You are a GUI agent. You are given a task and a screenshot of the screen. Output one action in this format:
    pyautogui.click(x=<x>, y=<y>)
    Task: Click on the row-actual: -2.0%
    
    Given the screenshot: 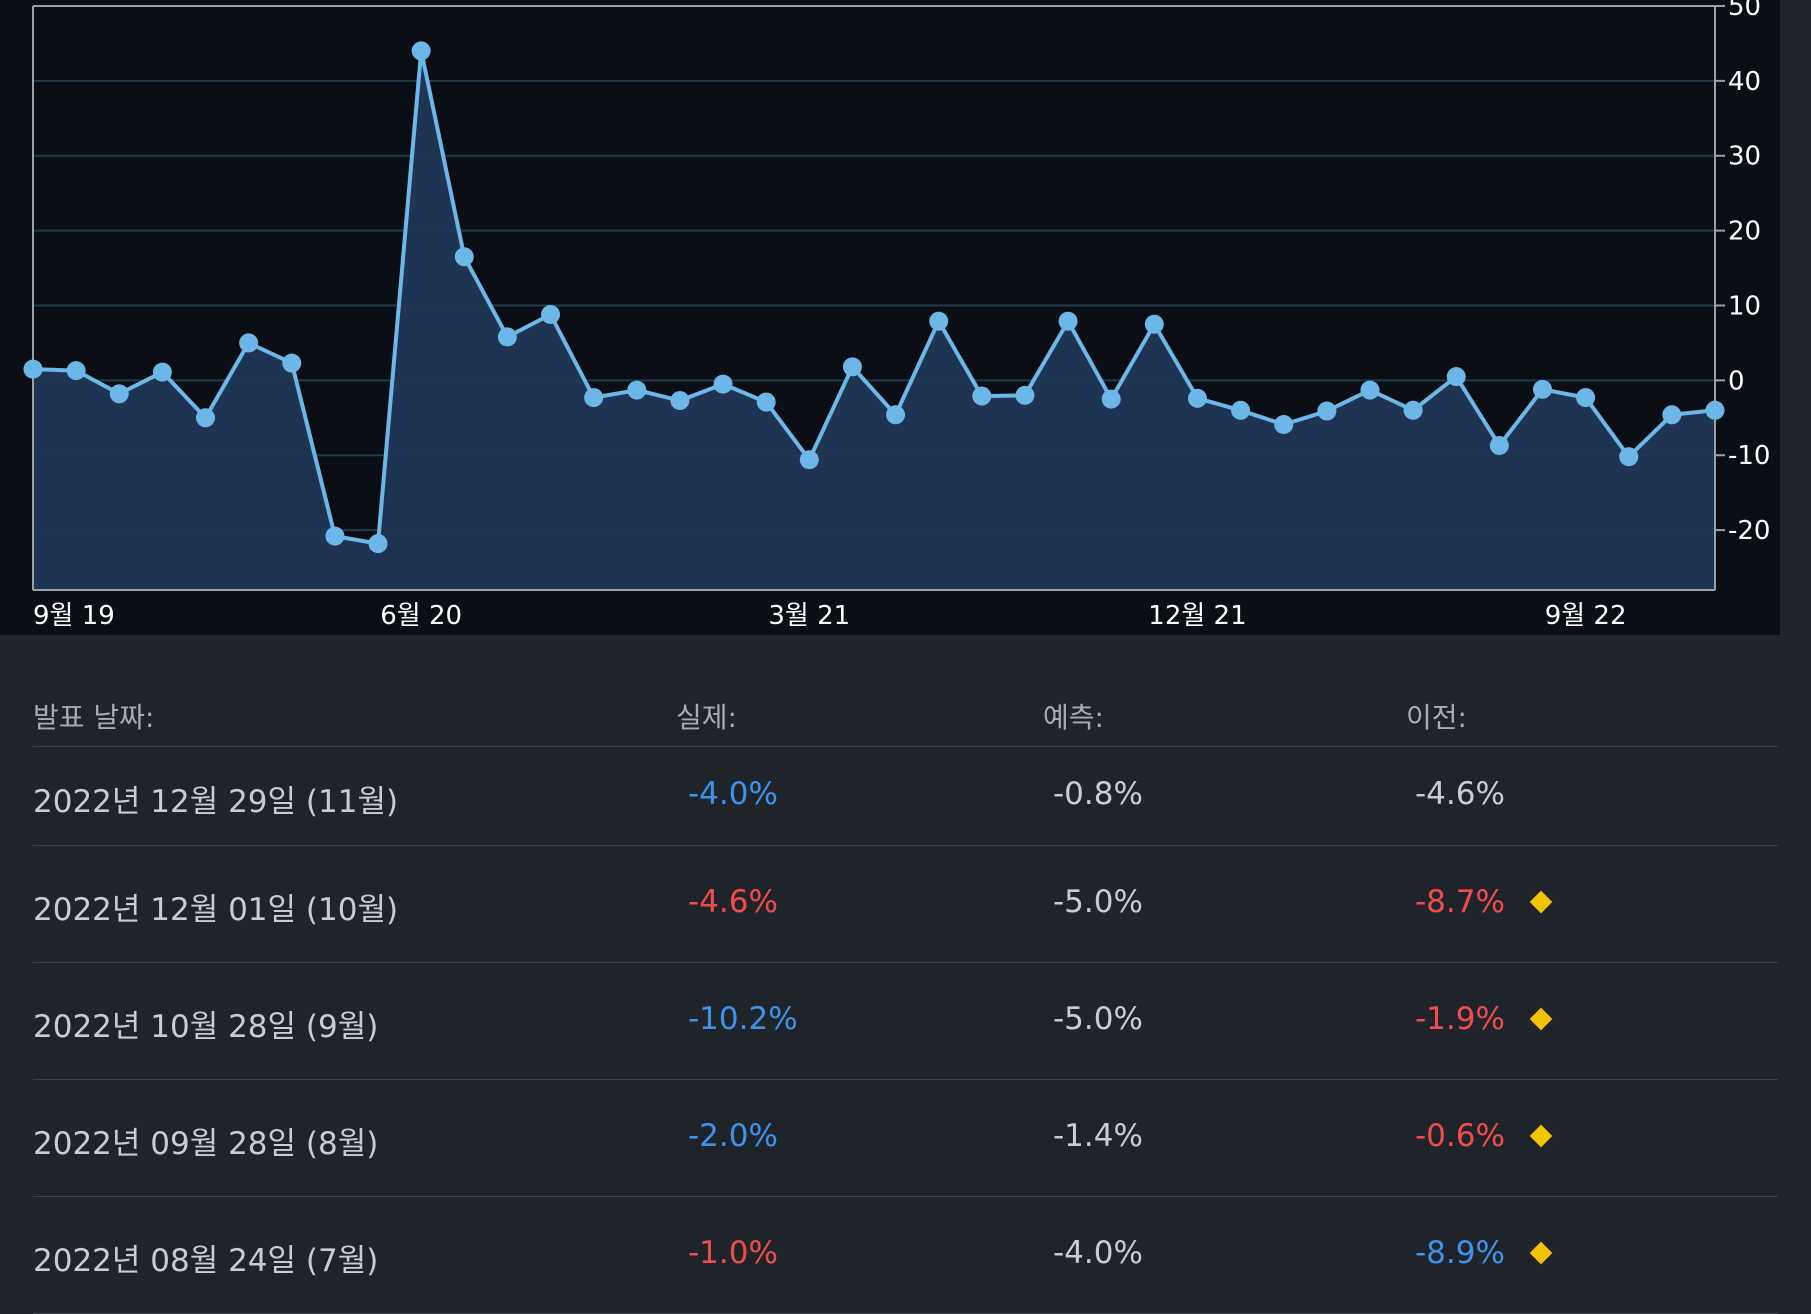 What is the action you would take?
    pyautogui.click(x=733, y=1136)
    